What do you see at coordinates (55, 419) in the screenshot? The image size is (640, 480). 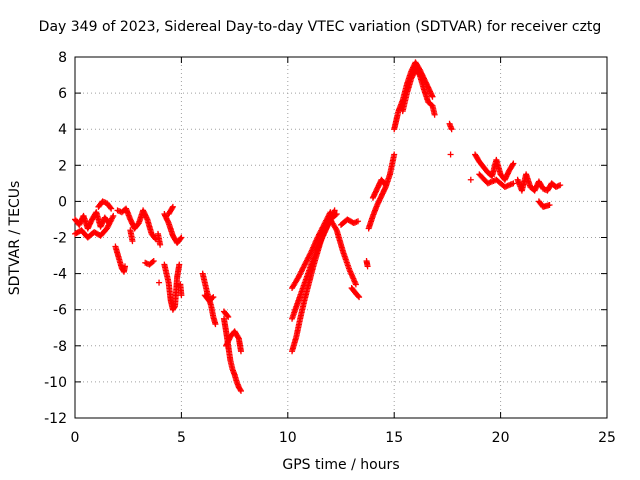 I see `y-tick-label: -12` at bounding box center [55, 419].